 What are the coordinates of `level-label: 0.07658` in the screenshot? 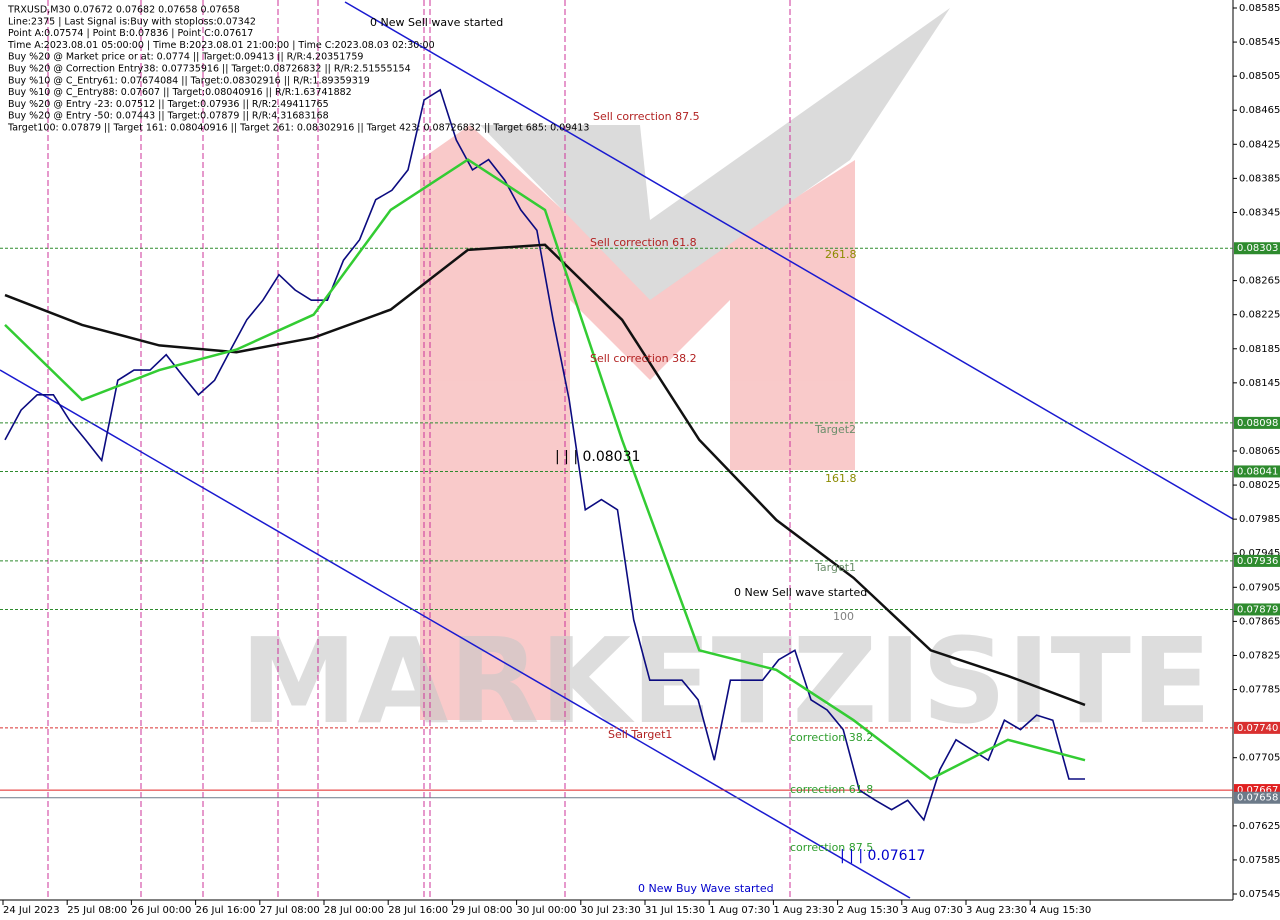 It's located at (1257, 798).